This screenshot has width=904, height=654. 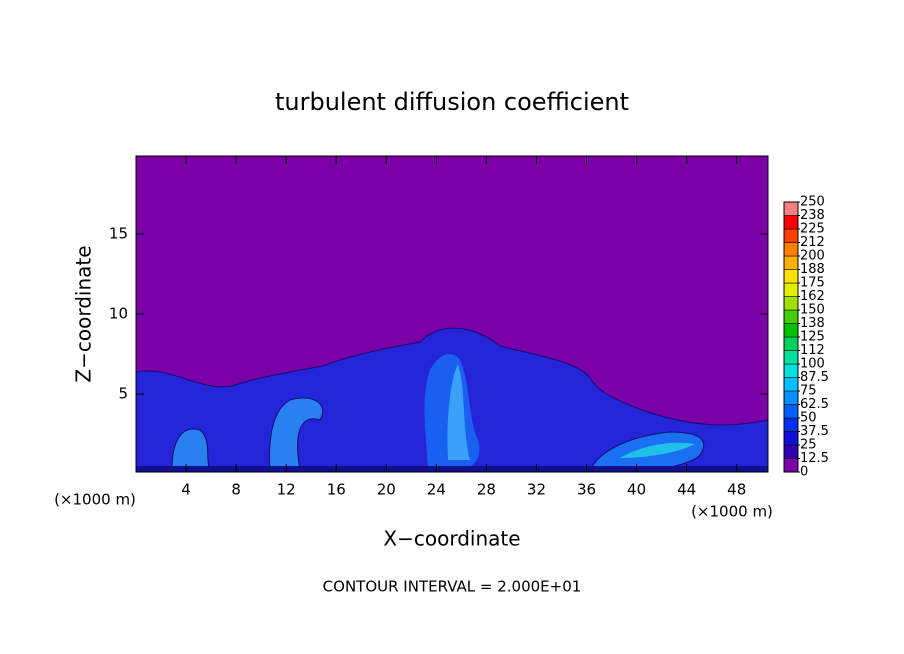 I want to click on y-tick-label: 15, so click(x=118, y=234).